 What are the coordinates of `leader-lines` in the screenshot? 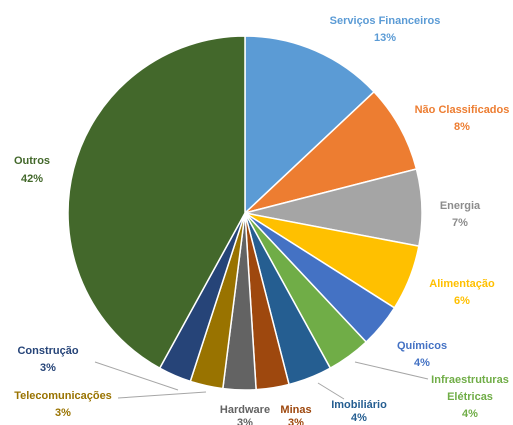 It's located at (261, 380).